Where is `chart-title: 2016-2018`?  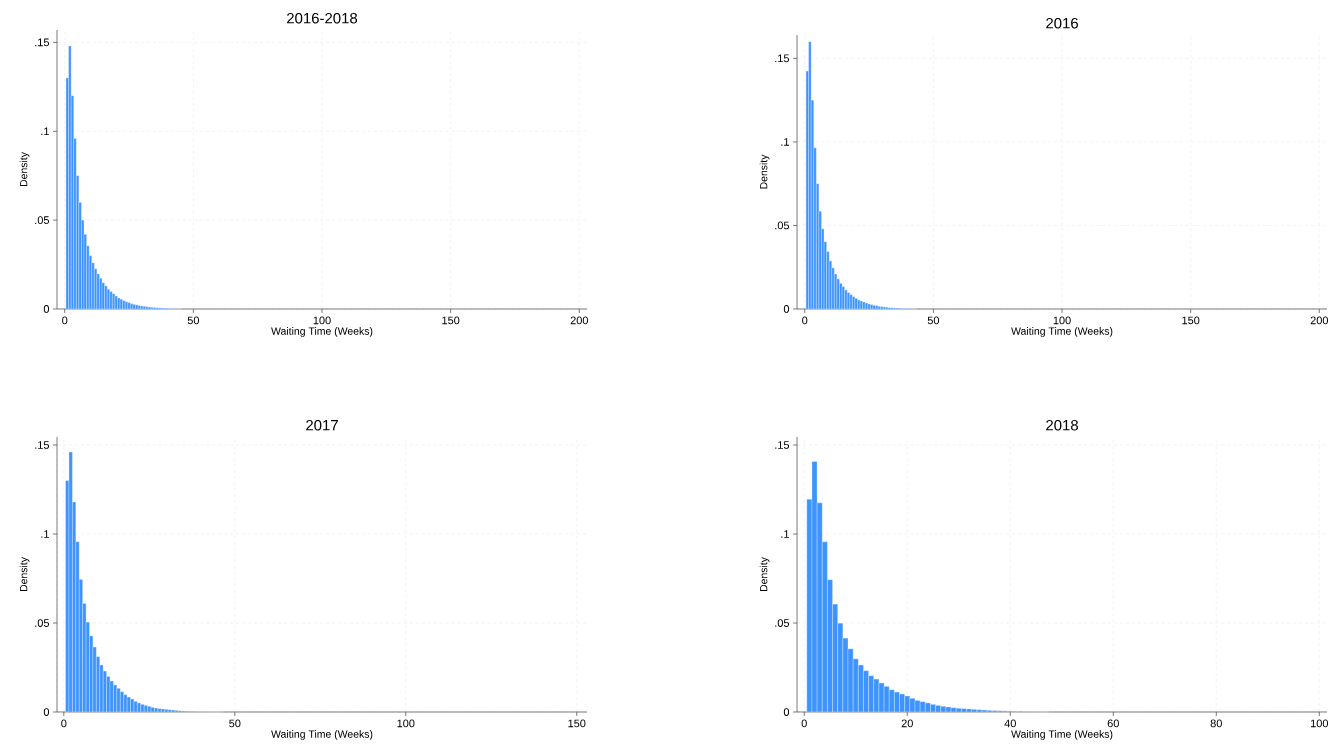 chart-title: 2016-2018 is located at coordinates (322, 18).